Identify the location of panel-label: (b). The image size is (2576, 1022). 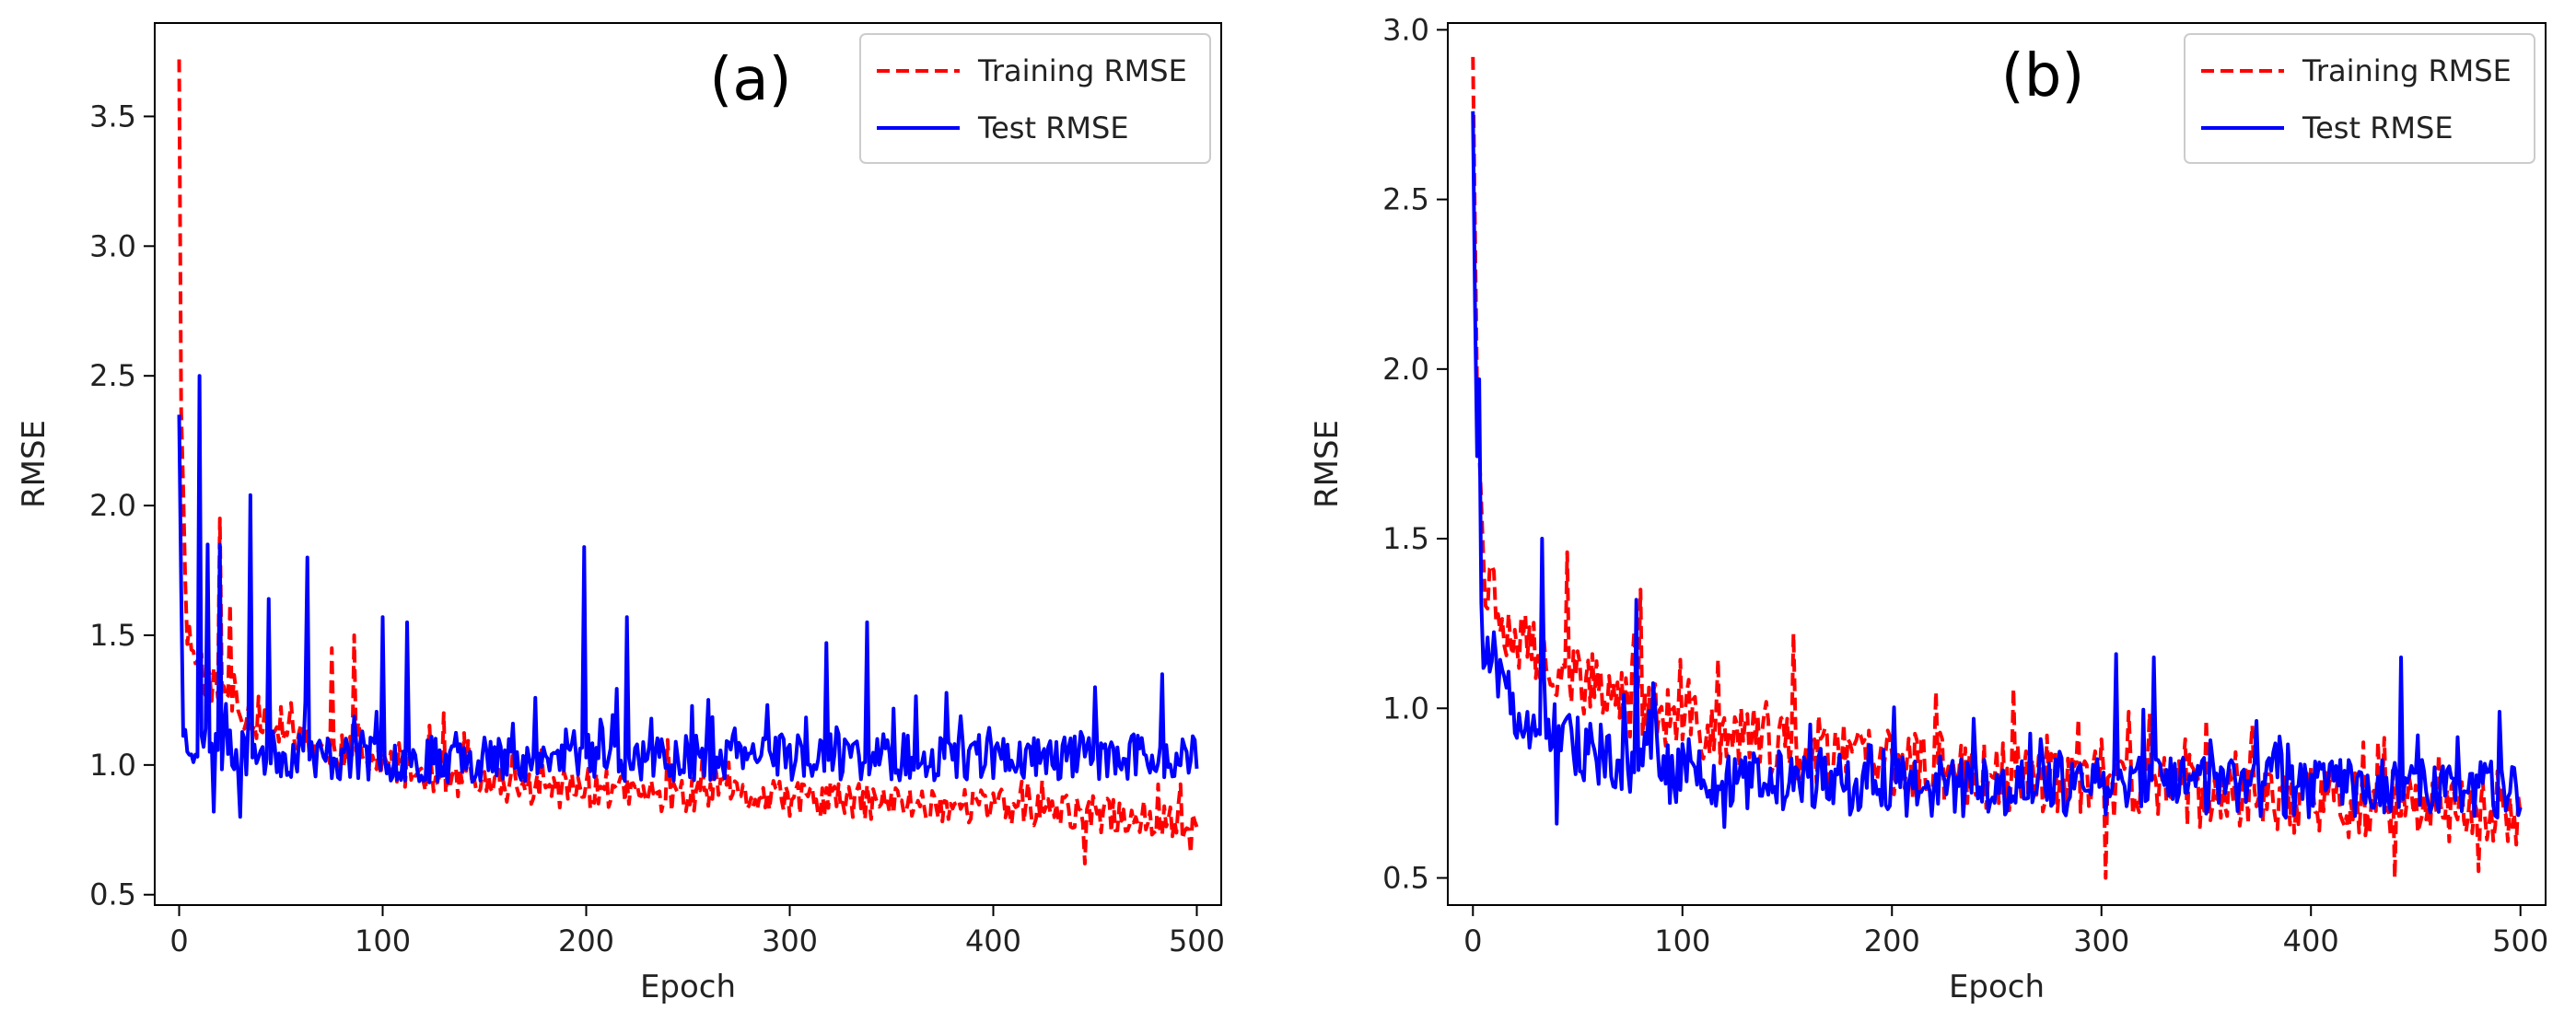
(2043, 76).